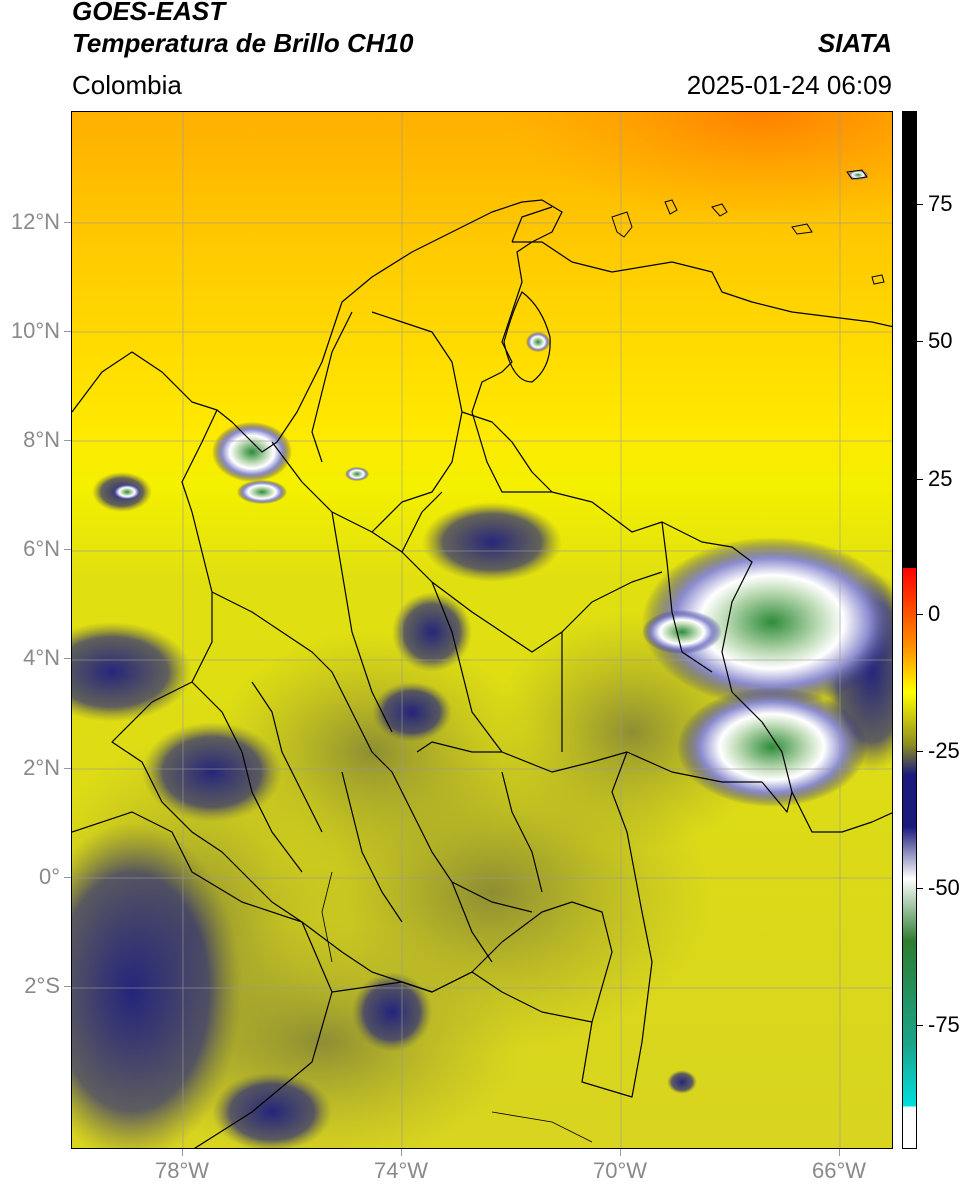 The height and width of the screenshot is (1190, 966). Describe the element at coordinates (41, 548) in the screenshot. I see `lat-label: 6°N` at that location.